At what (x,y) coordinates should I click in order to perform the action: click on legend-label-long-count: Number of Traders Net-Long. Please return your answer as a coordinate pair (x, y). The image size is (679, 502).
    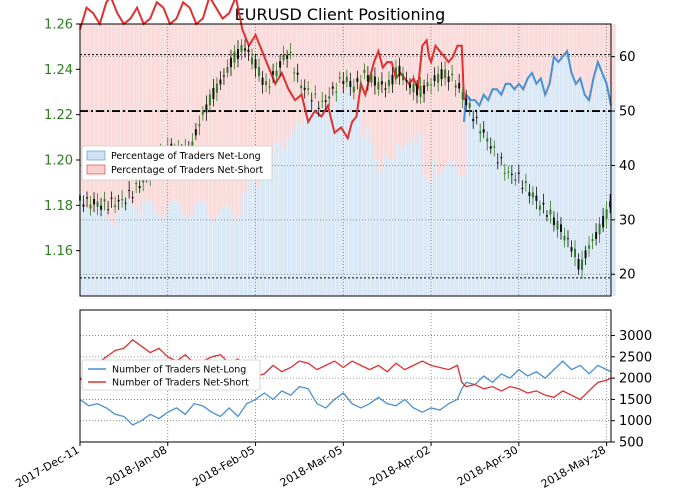
    Looking at the image, I should click on (179, 370).